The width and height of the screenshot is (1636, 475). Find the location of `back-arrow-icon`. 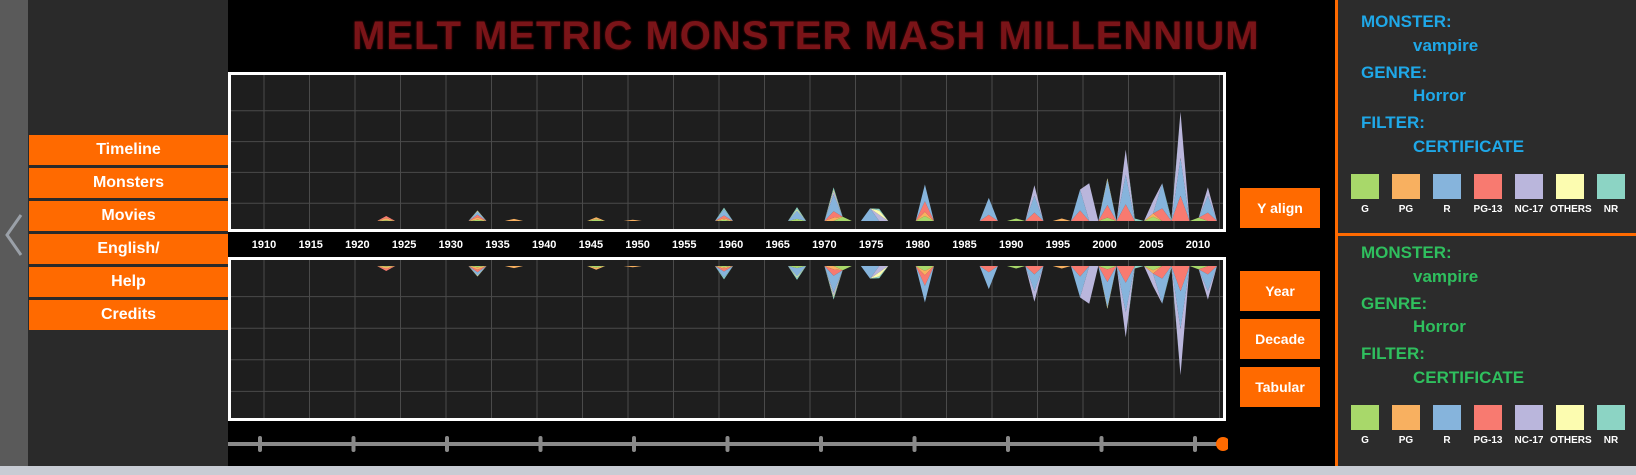

back-arrow-icon is located at coordinates (14, 235).